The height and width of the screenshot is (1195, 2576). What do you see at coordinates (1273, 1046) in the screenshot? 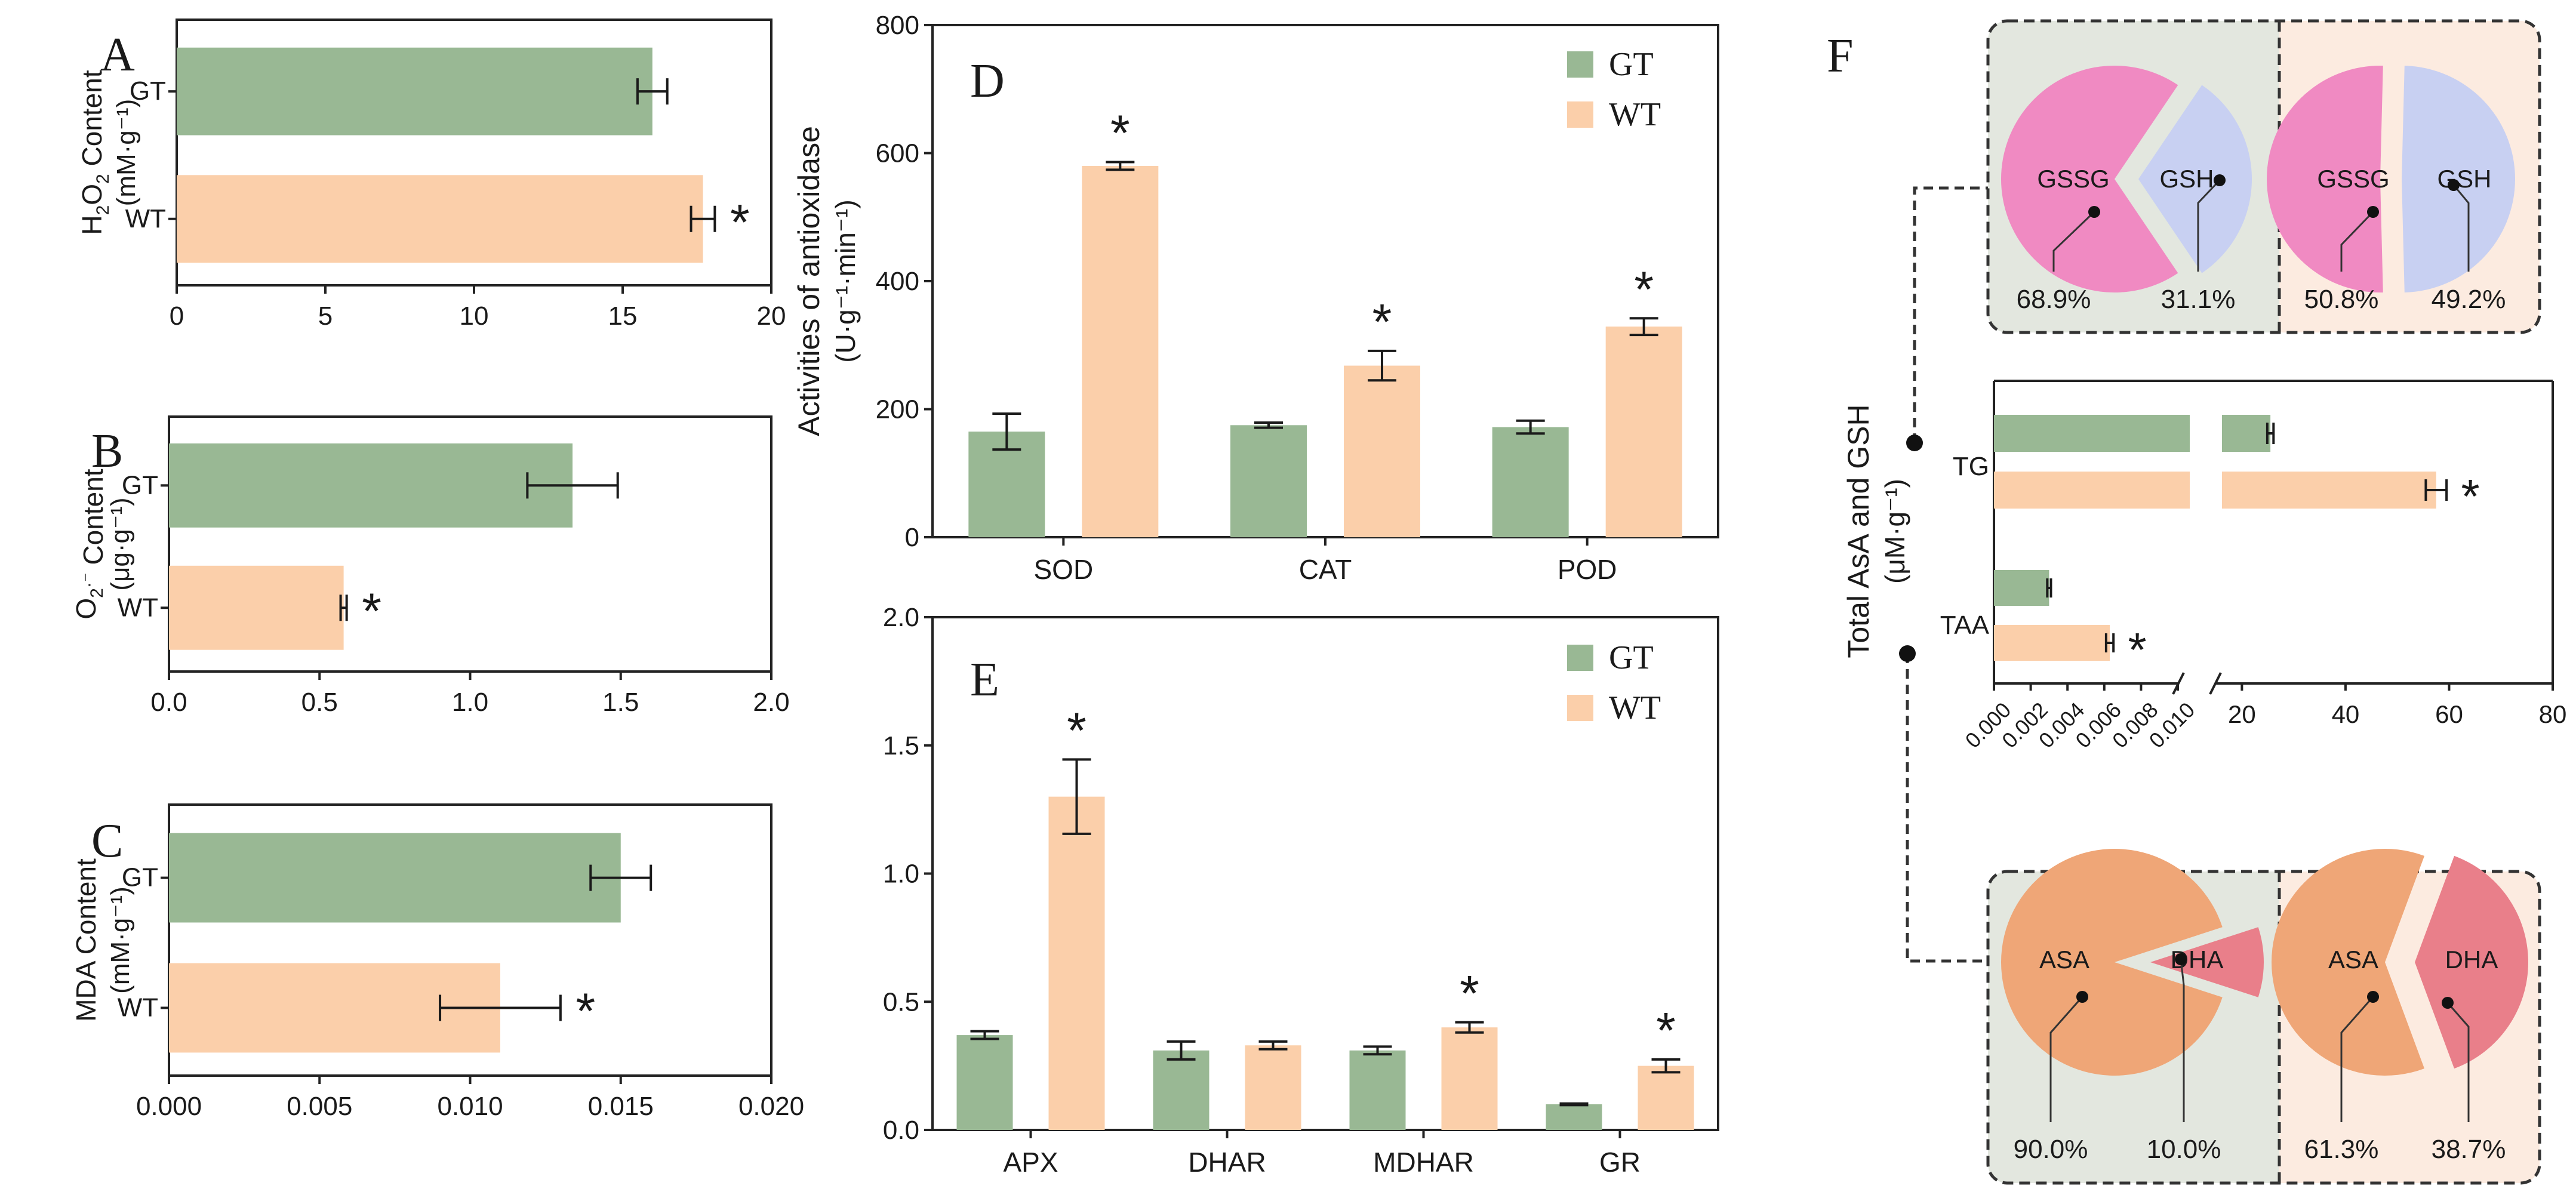
I see `panel-e-error-wt-dhar` at bounding box center [1273, 1046].